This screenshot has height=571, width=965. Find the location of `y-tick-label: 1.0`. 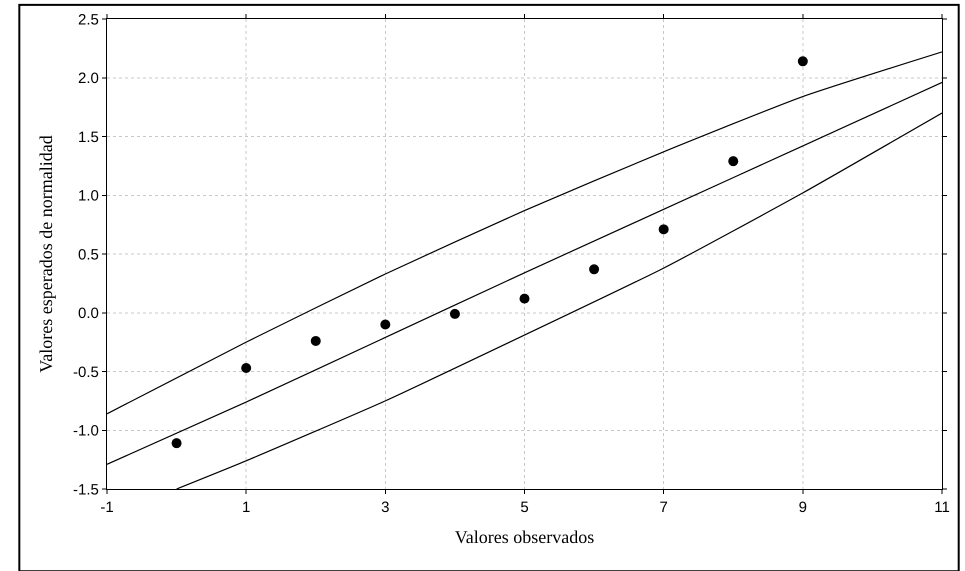

y-tick-label: 1.0 is located at coordinates (88, 196).